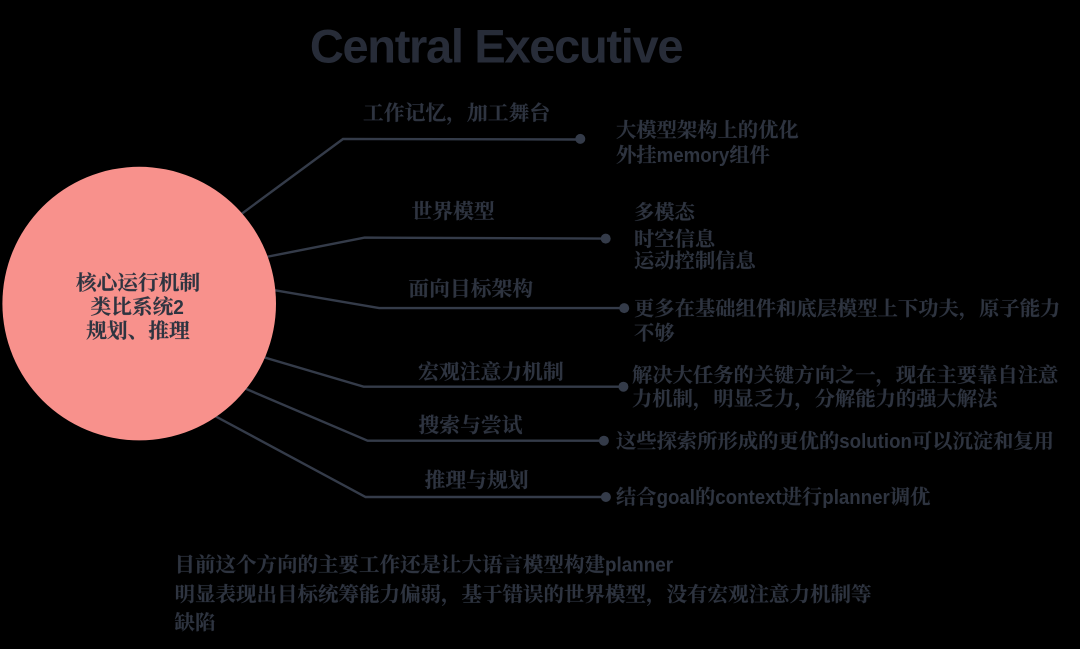  What do you see at coordinates (676, 498) in the screenshot?
I see `svg-text: goal` at bounding box center [676, 498].